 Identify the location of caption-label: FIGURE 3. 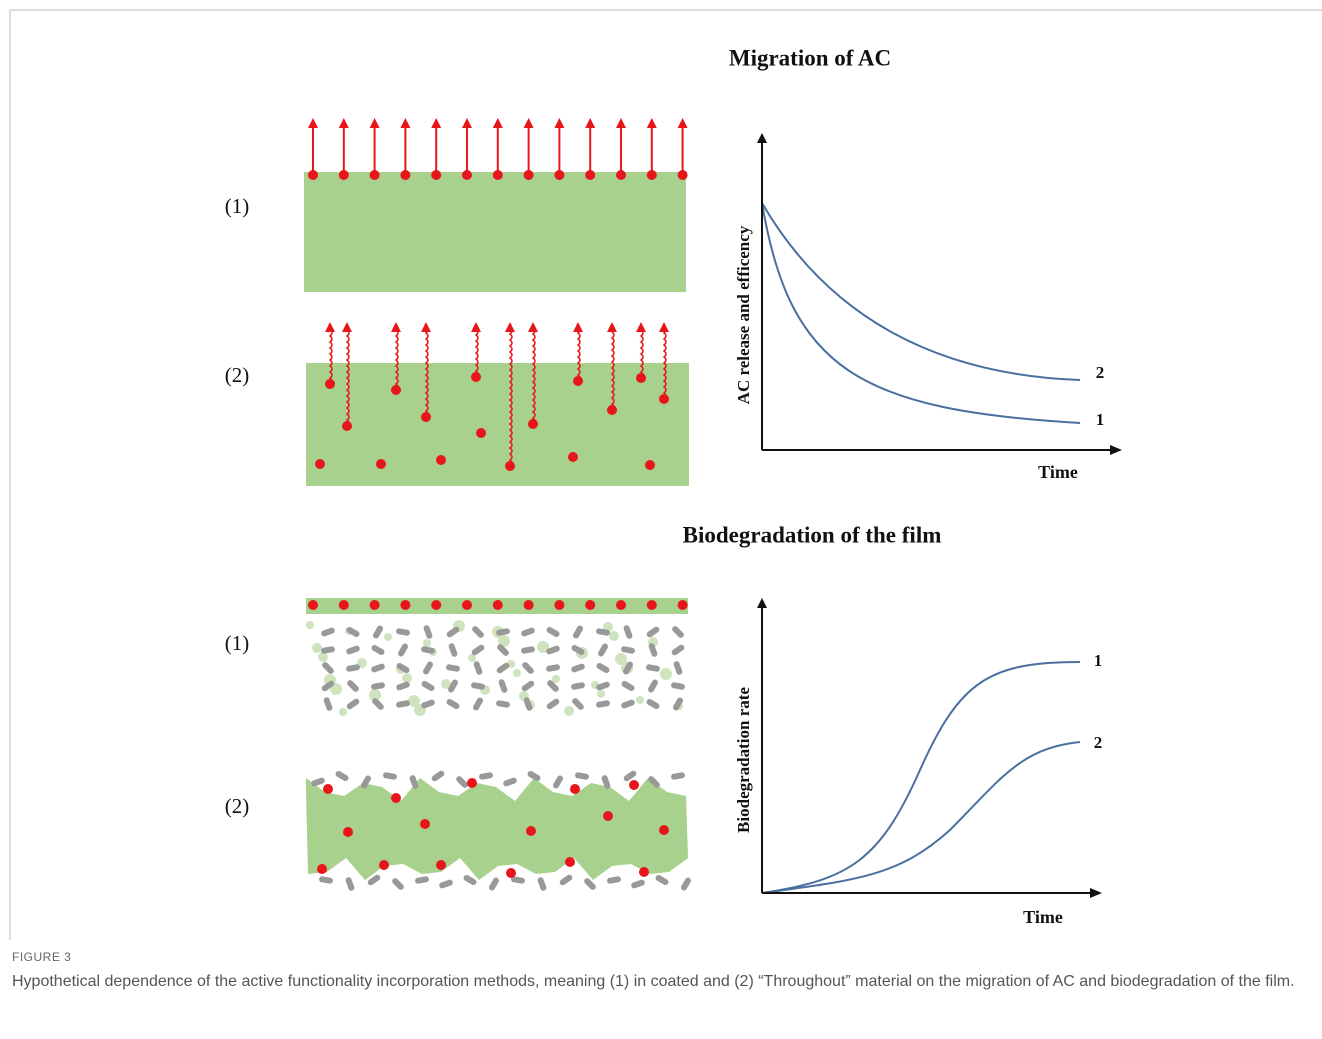
(42, 957).